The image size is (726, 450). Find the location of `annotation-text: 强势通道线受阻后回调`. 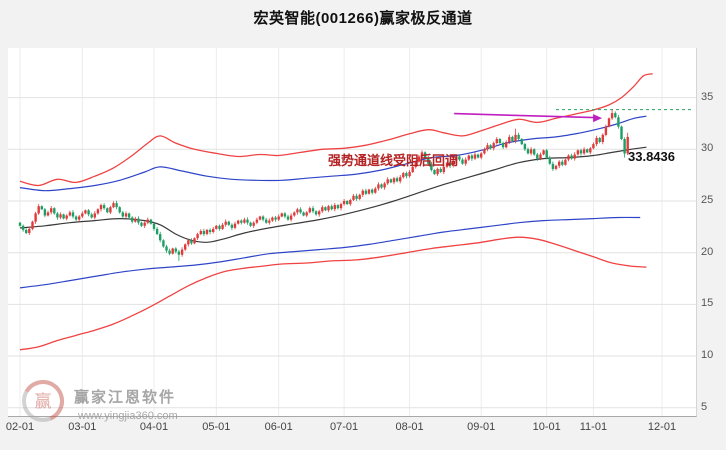

annotation-text: 强势通道线受阻后回调 is located at coordinates (393, 160).